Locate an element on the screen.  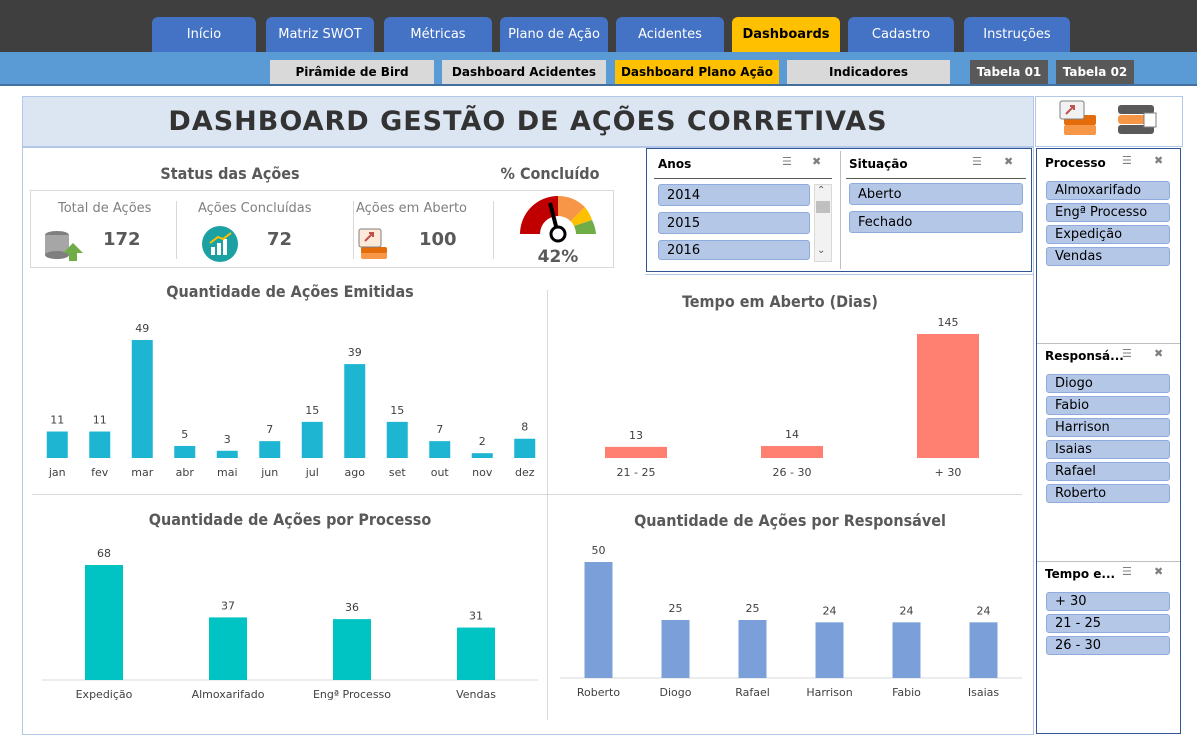
slicer-anos-title: Anos is located at coordinates (675, 164).